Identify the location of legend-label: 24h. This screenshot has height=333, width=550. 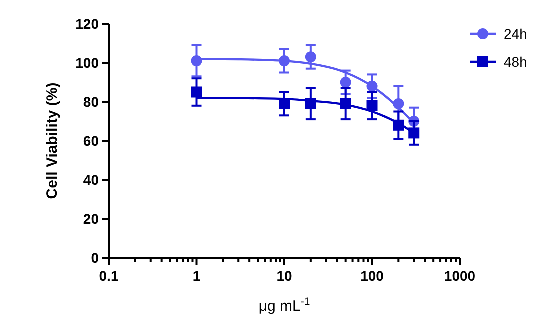
(516, 34).